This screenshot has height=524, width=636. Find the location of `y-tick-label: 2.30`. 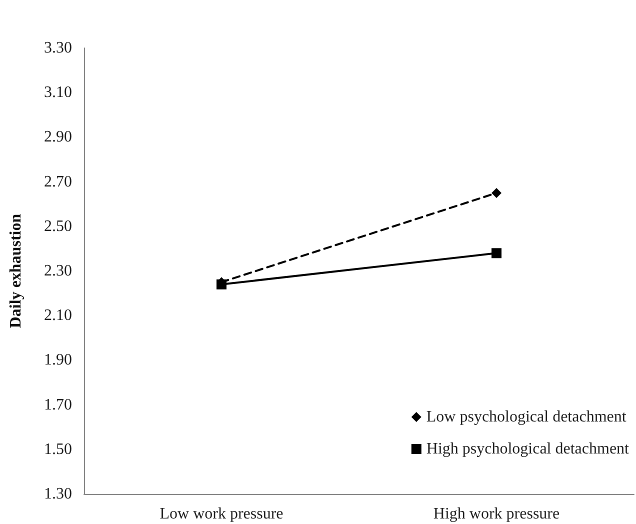

y-tick-label: 2.30 is located at coordinates (58, 271).